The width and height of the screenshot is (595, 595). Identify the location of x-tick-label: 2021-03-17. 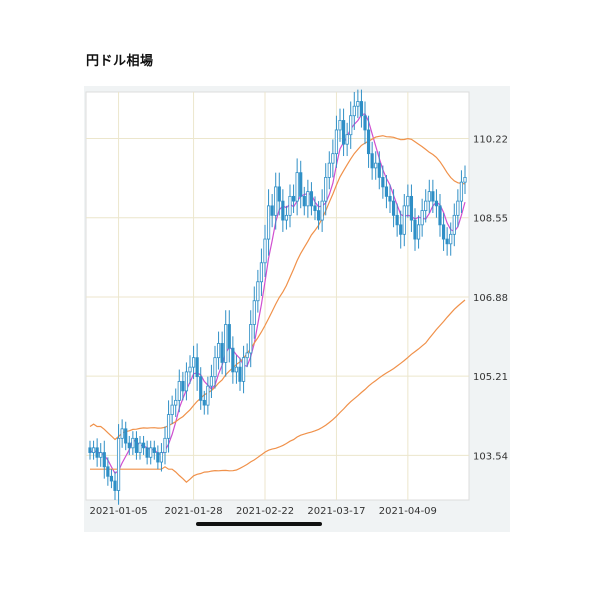
(336, 511).